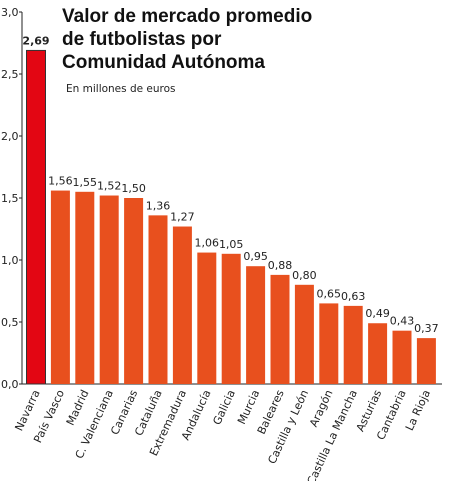 This screenshot has width=449, height=481. What do you see at coordinates (353, 296) in the screenshot?
I see `value-label: 0,63` at bounding box center [353, 296].